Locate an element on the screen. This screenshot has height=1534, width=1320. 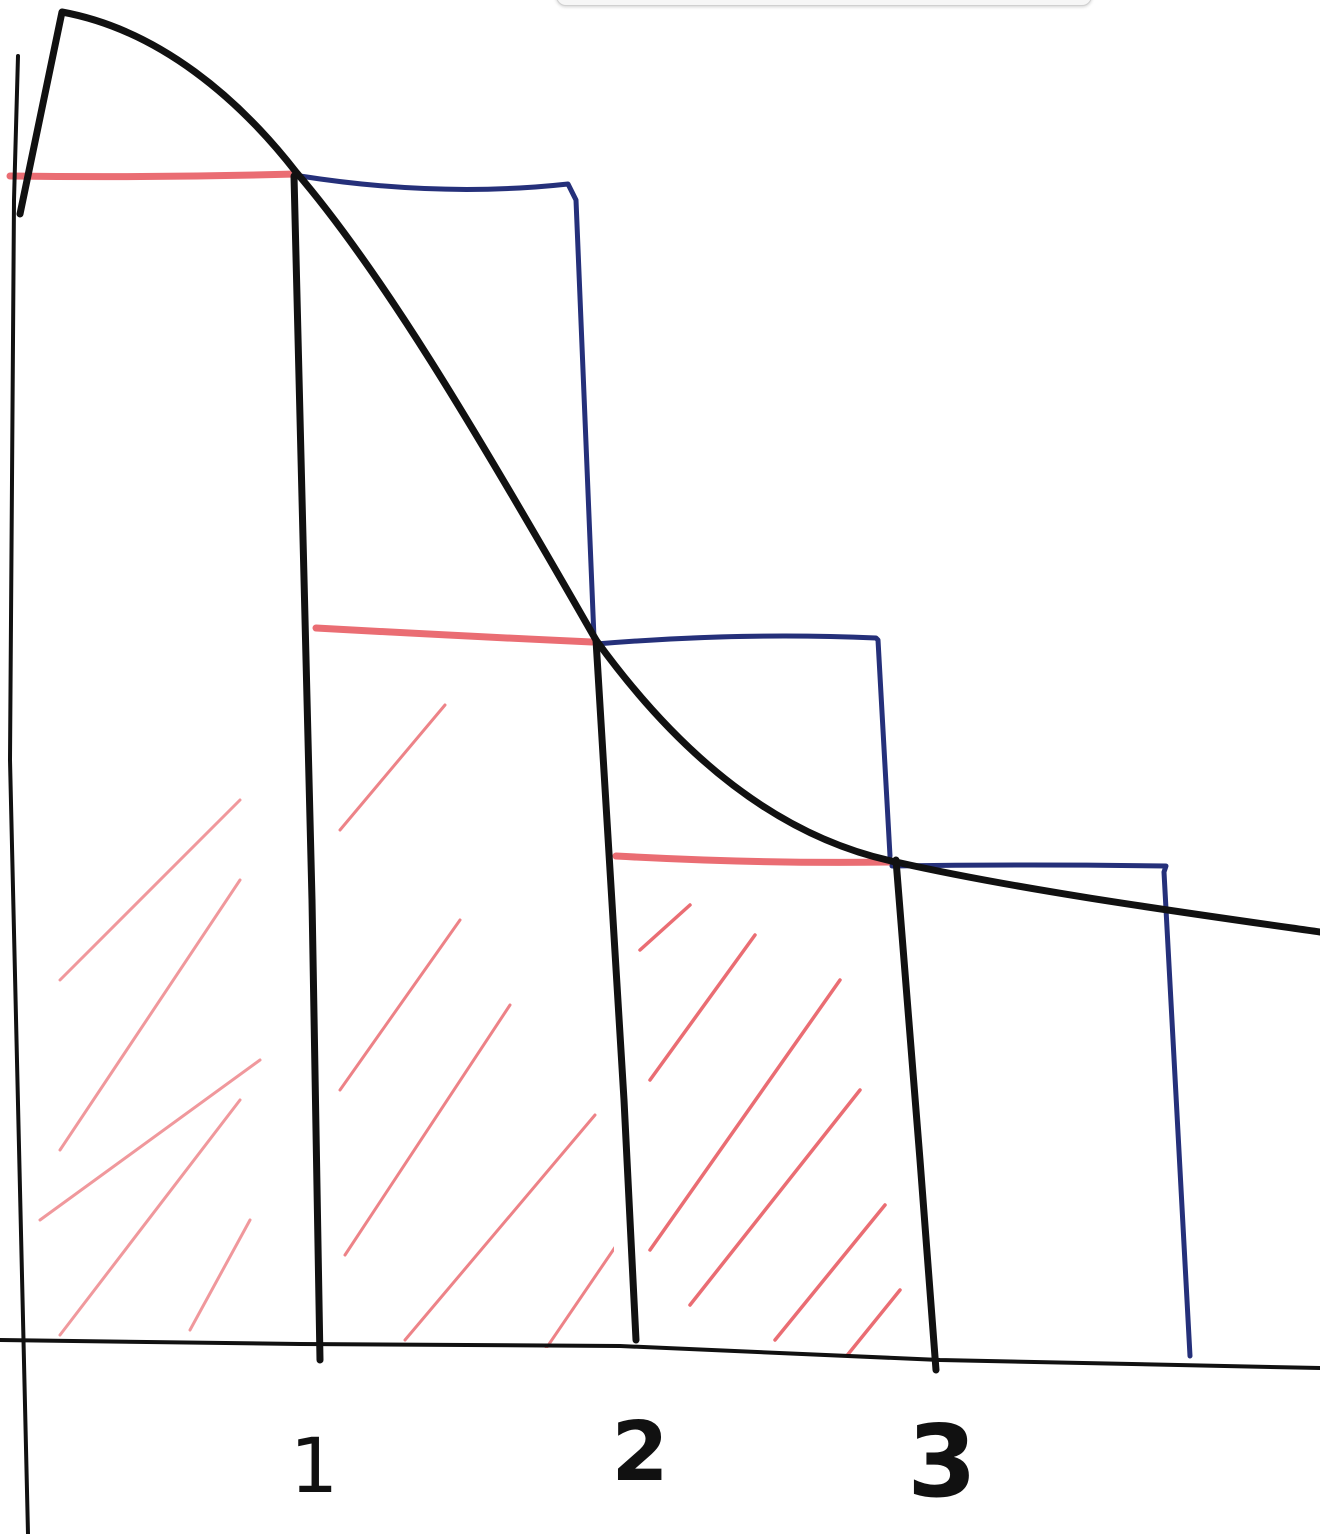
tick-label-1: 1 is located at coordinates (314, 1465).